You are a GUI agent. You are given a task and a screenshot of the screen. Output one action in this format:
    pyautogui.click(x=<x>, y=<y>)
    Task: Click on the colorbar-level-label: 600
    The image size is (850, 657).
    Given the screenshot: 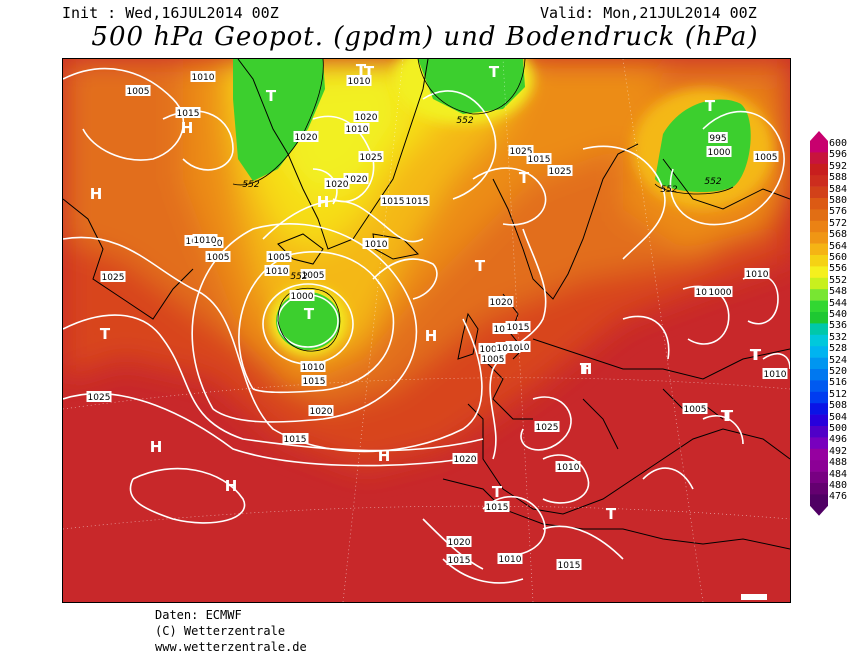 What is the action you would take?
    pyautogui.click(x=838, y=143)
    